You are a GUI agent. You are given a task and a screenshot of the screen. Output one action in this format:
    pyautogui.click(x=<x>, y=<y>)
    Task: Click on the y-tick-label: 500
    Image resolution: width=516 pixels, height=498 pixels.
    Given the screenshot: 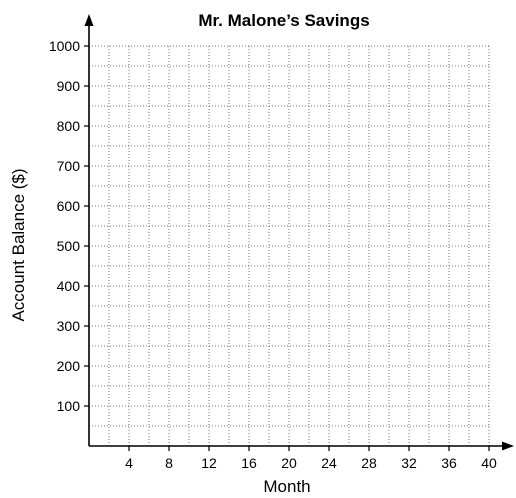 What is the action you would take?
    pyautogui.click(x=69, y=246)
    